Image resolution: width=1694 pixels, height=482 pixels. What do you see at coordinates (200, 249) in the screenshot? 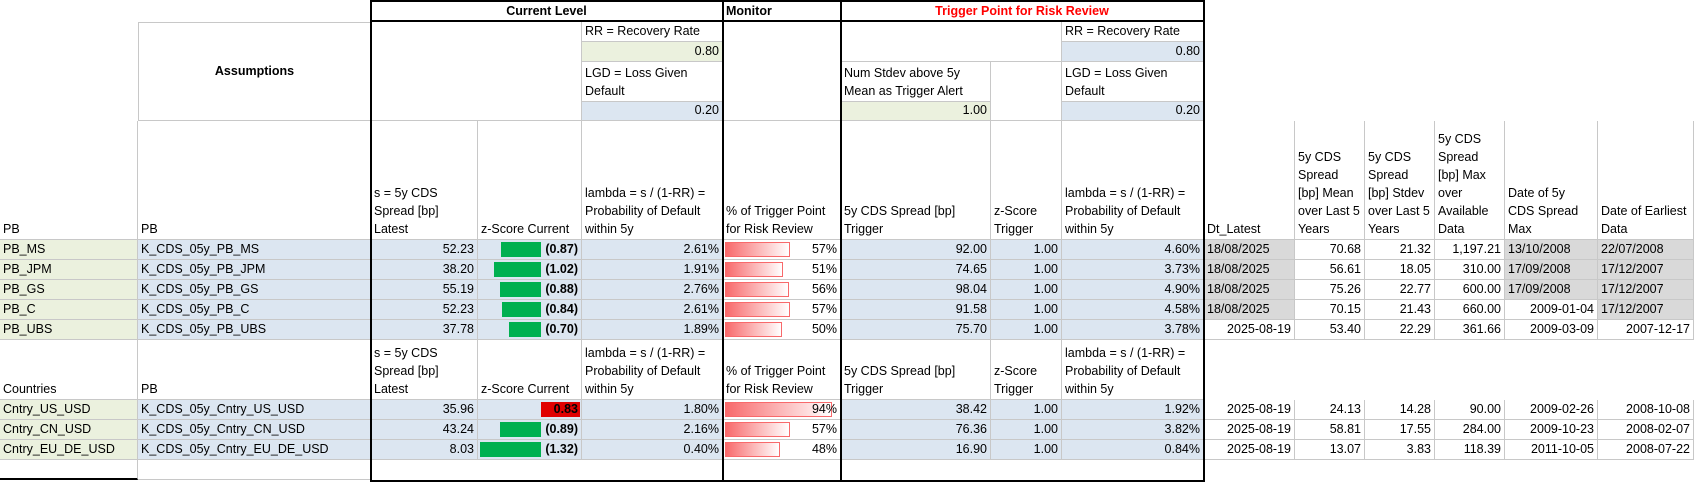
I see `cell-text: K_CDS_05y_PB_MS` at bounding box center [200, 249].